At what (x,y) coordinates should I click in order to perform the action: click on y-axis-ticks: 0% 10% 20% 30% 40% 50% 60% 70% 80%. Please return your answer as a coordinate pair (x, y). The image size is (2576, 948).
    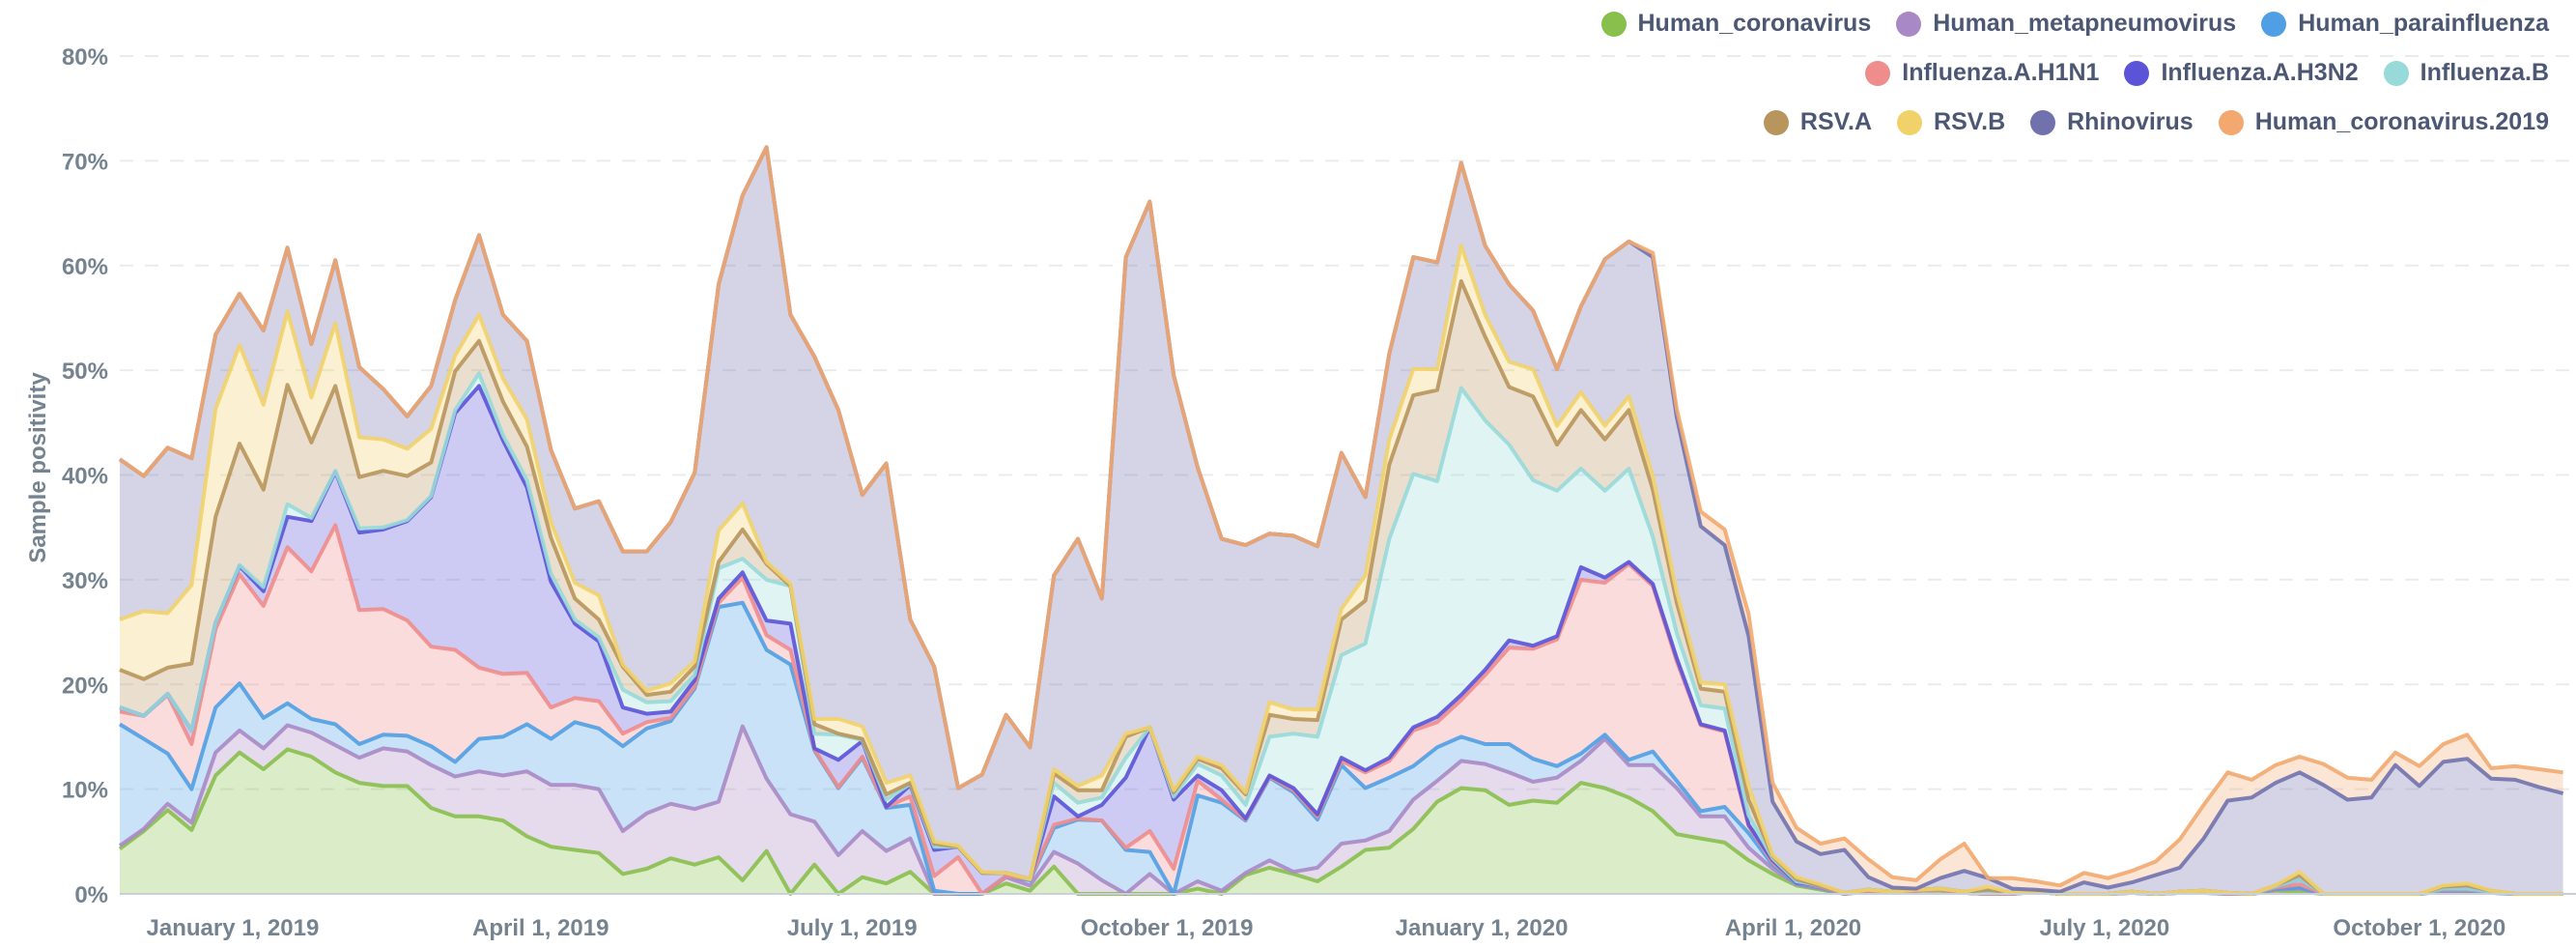
    Looking at the image, I should click on (85, 476).